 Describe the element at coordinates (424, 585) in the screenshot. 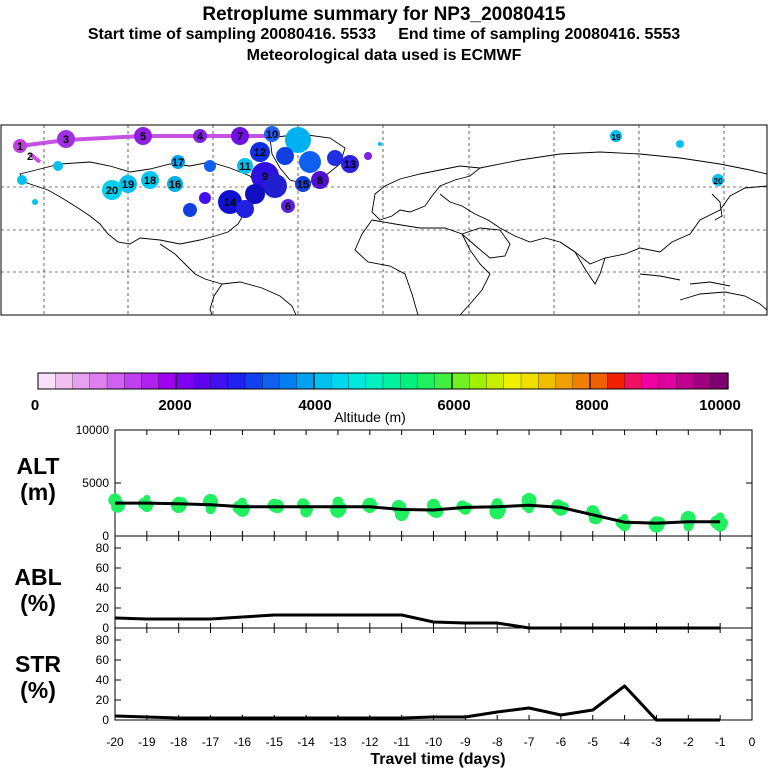

I see `panel-abl: 0 20 40 60 80` at that location.